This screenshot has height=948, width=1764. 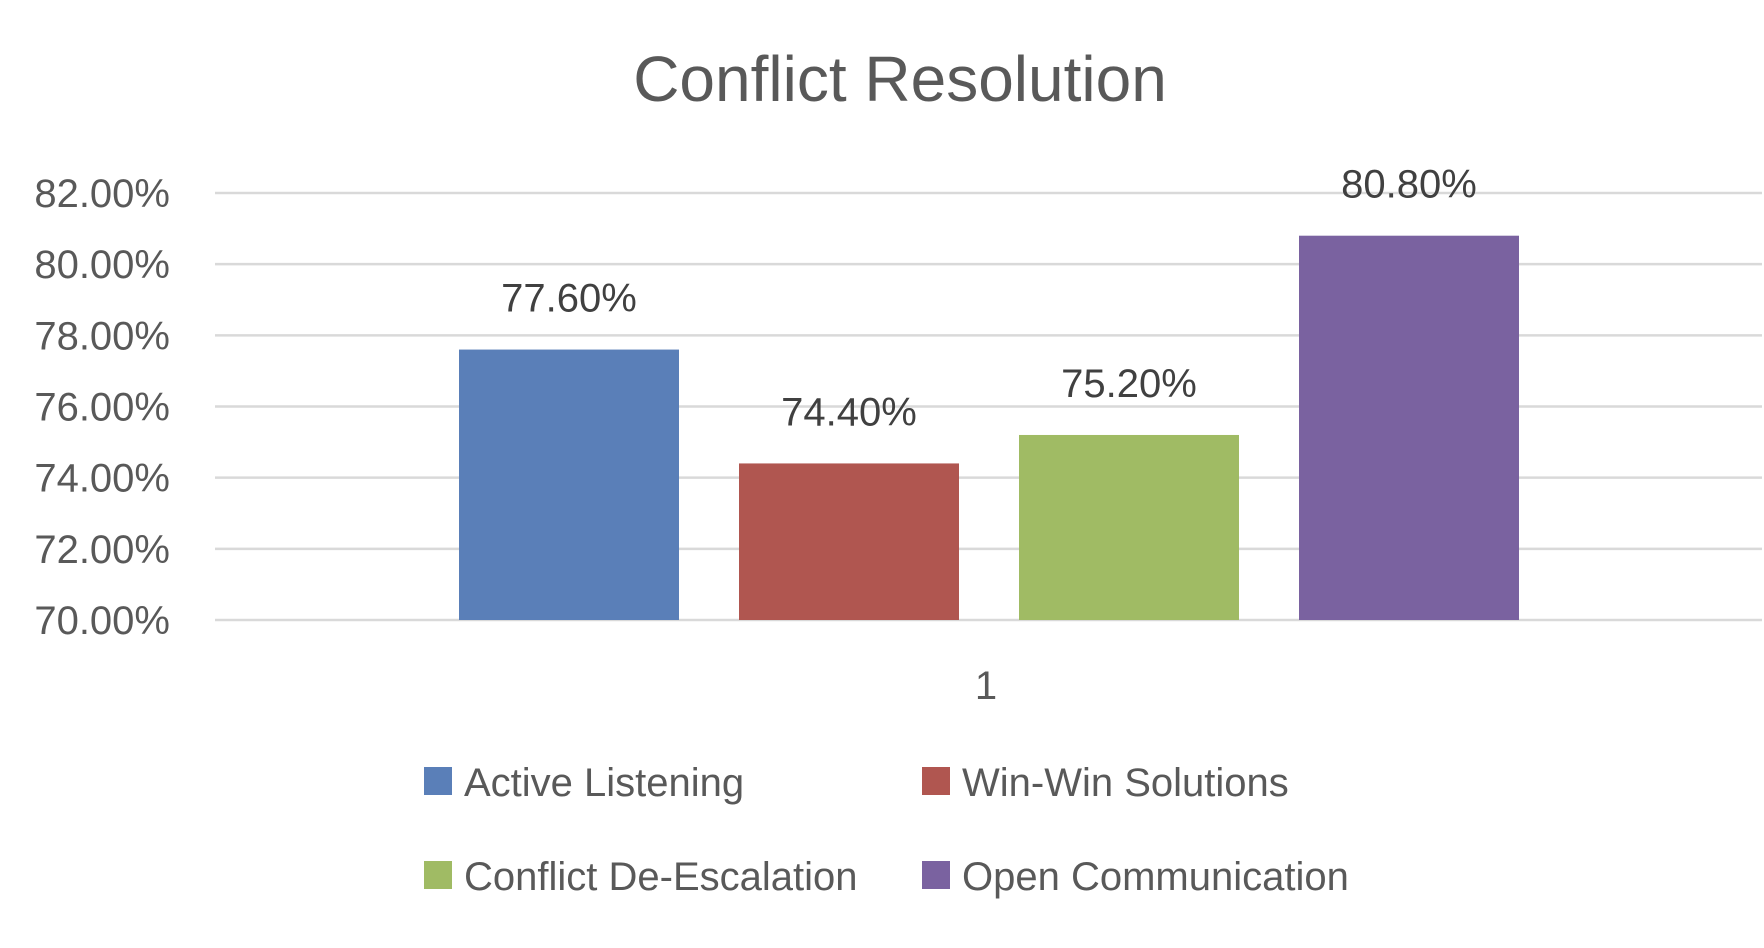 I want to click on legend-label-2: Conflict De-Escalation, so click(x=661, y=877).